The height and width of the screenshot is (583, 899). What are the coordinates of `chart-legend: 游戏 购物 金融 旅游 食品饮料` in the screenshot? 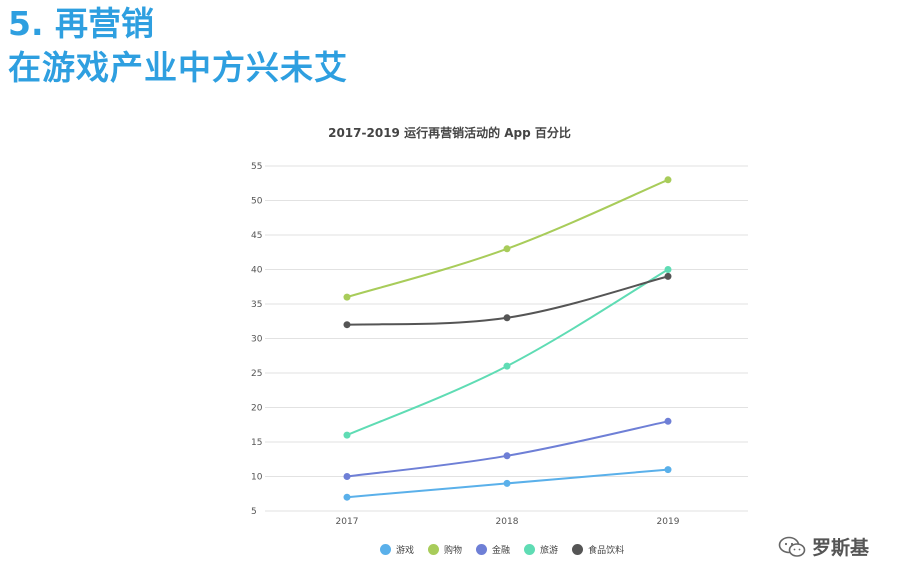 It's located at (502, 549).